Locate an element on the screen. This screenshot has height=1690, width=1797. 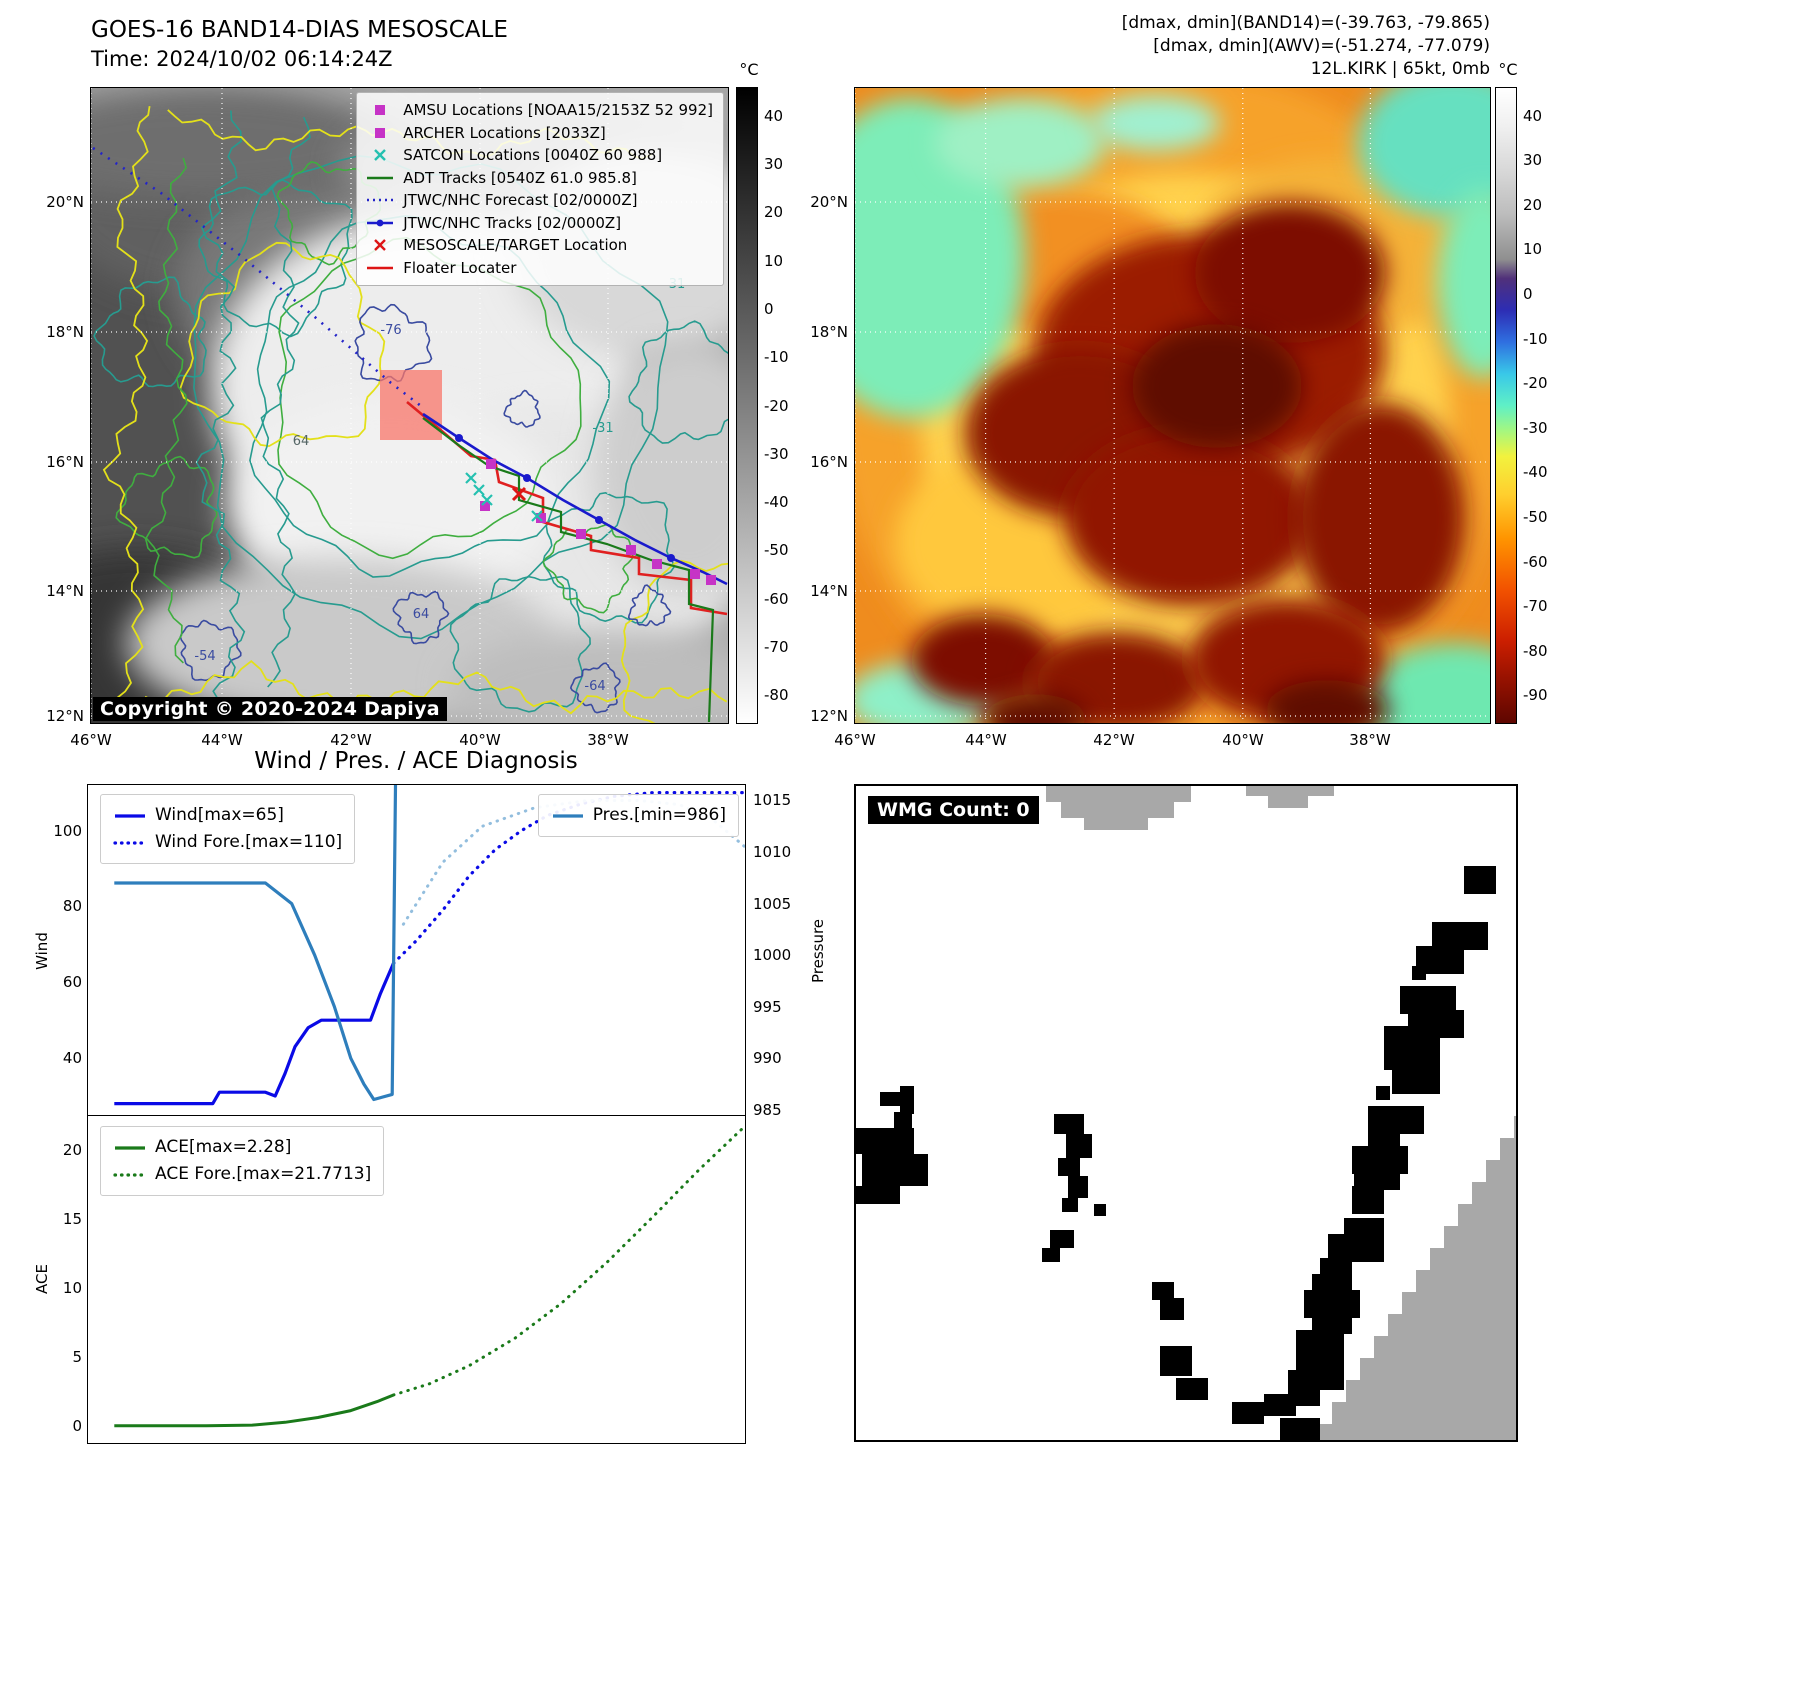
series-wind is located at coordinates (254, 1034).